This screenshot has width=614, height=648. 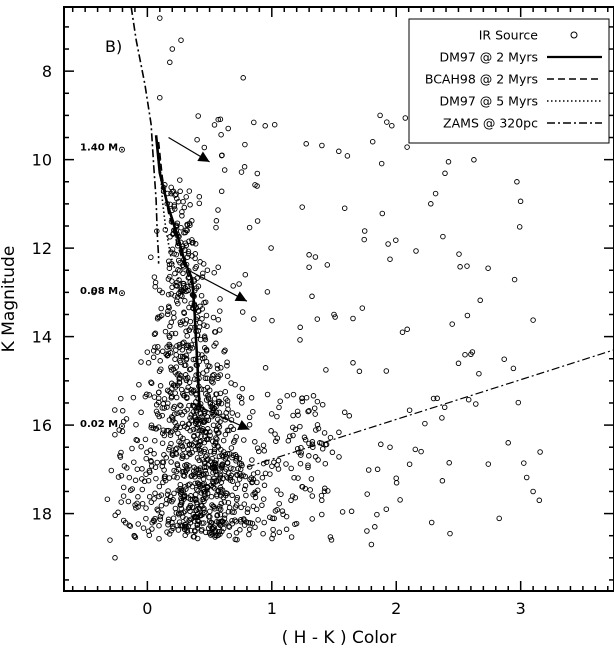 What do you see at coordinates (574, 35) in the screenshot?
I see `legend-marker` at bounding box center [574, 35].